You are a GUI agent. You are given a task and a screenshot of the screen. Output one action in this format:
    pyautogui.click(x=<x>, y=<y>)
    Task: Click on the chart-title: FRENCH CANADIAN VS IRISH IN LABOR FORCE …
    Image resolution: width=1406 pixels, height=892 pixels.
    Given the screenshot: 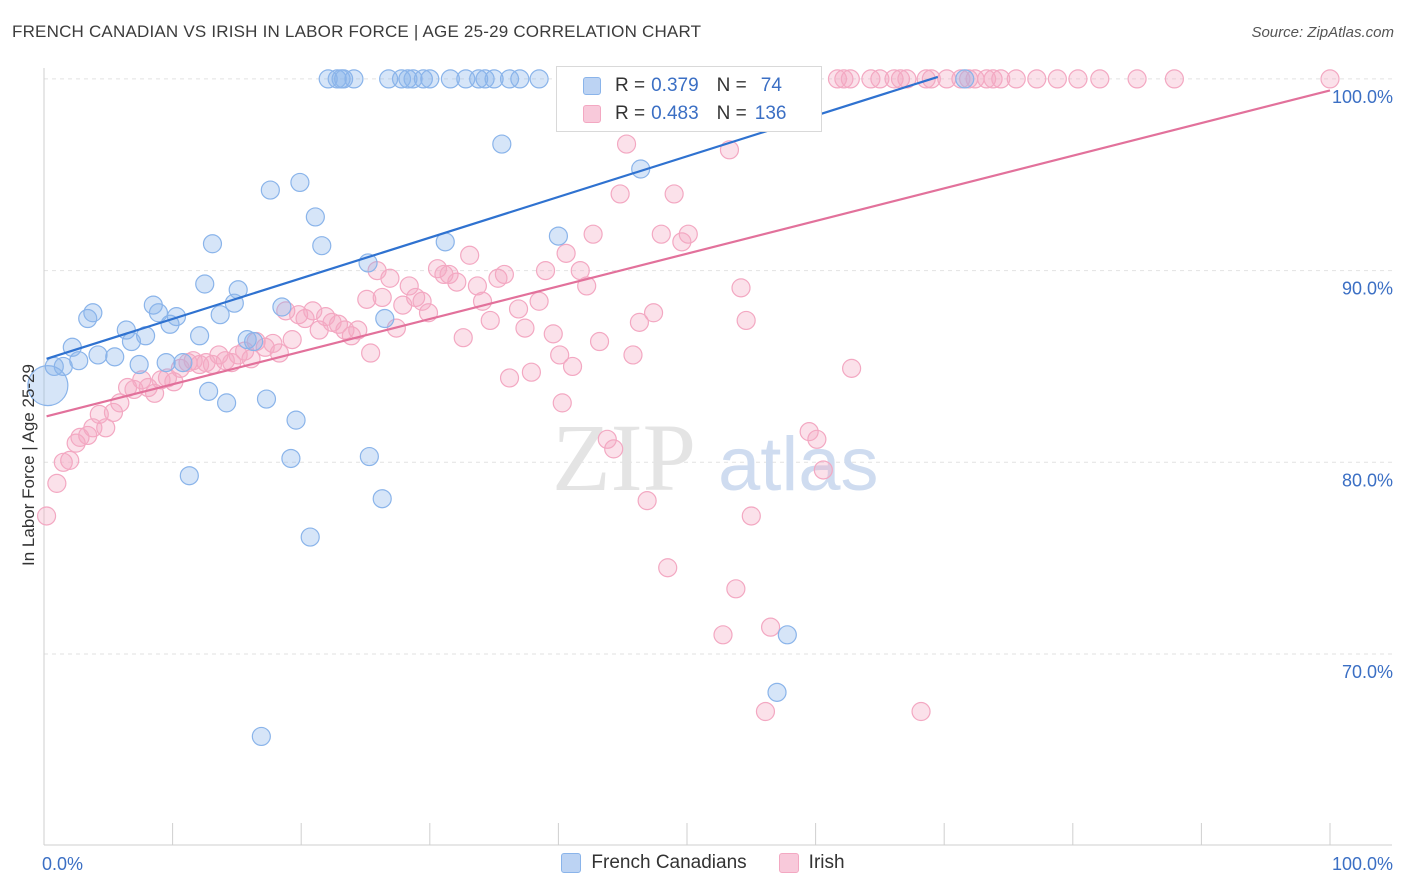 What is the action you would take?
    pyautogui.click(x=357, y=31)
    